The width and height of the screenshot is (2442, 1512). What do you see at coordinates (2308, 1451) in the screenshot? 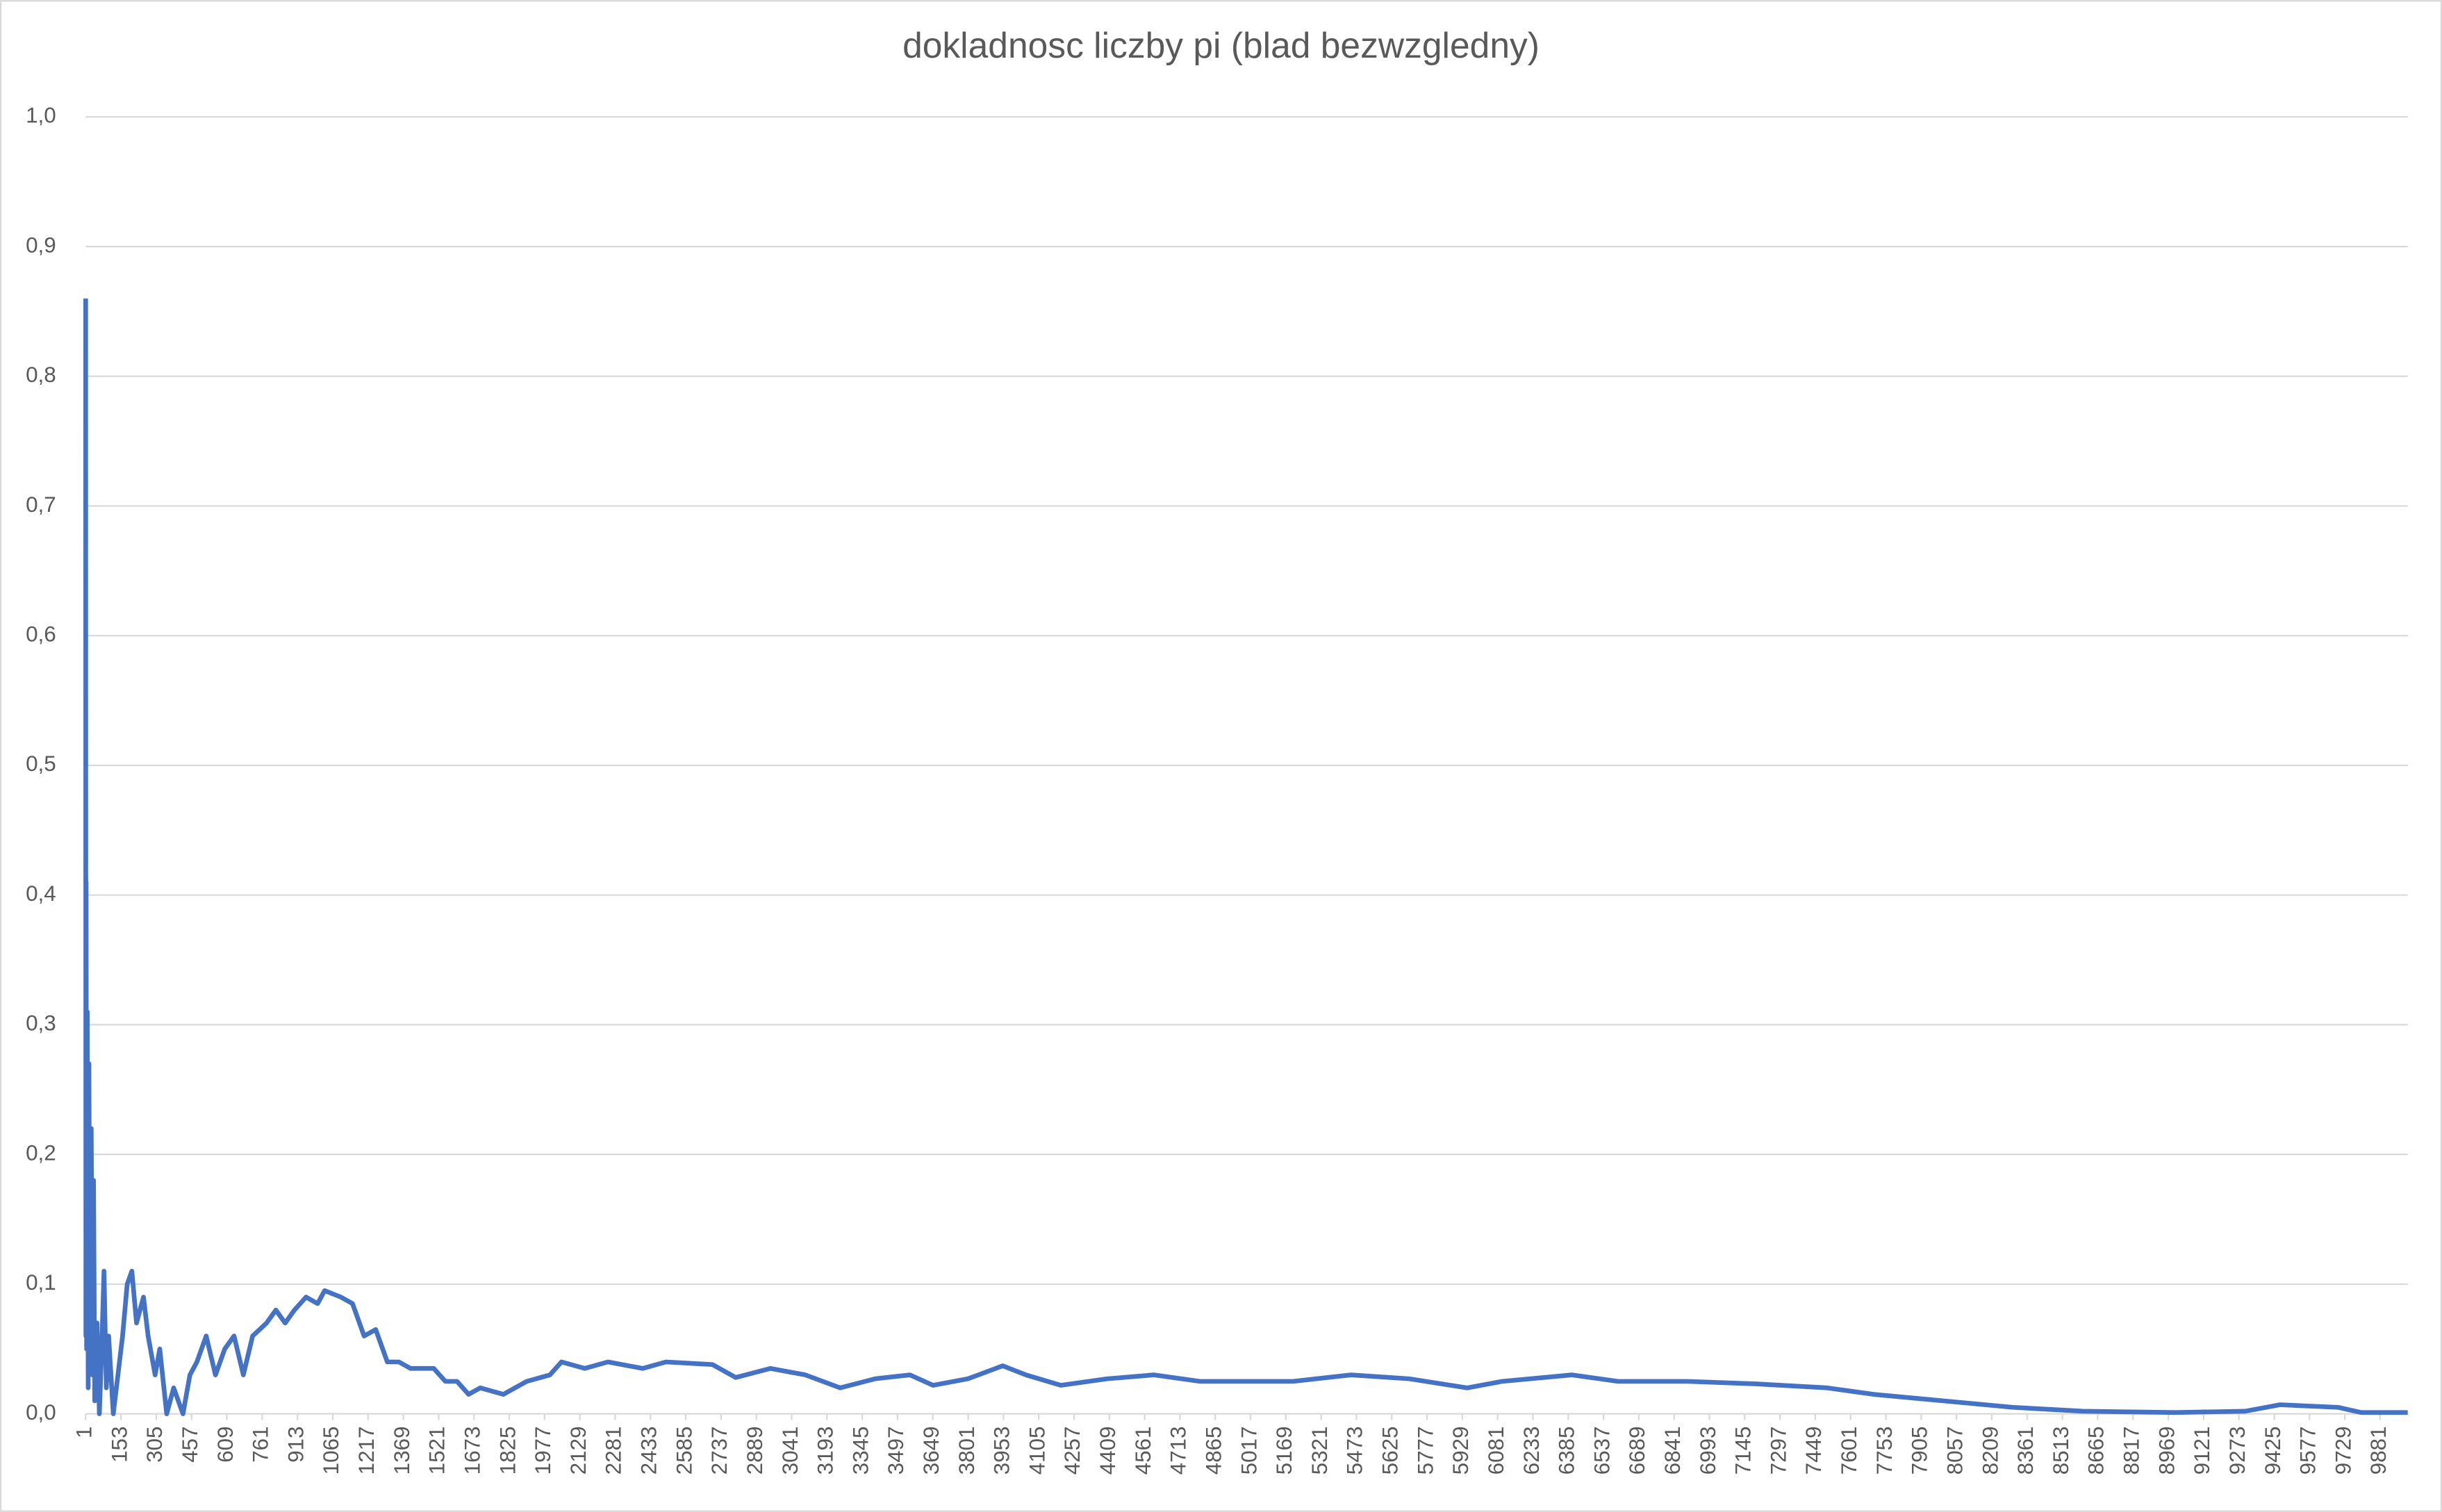
I see `x-tick-label: 9577` at bounding box center [2308, 1451].